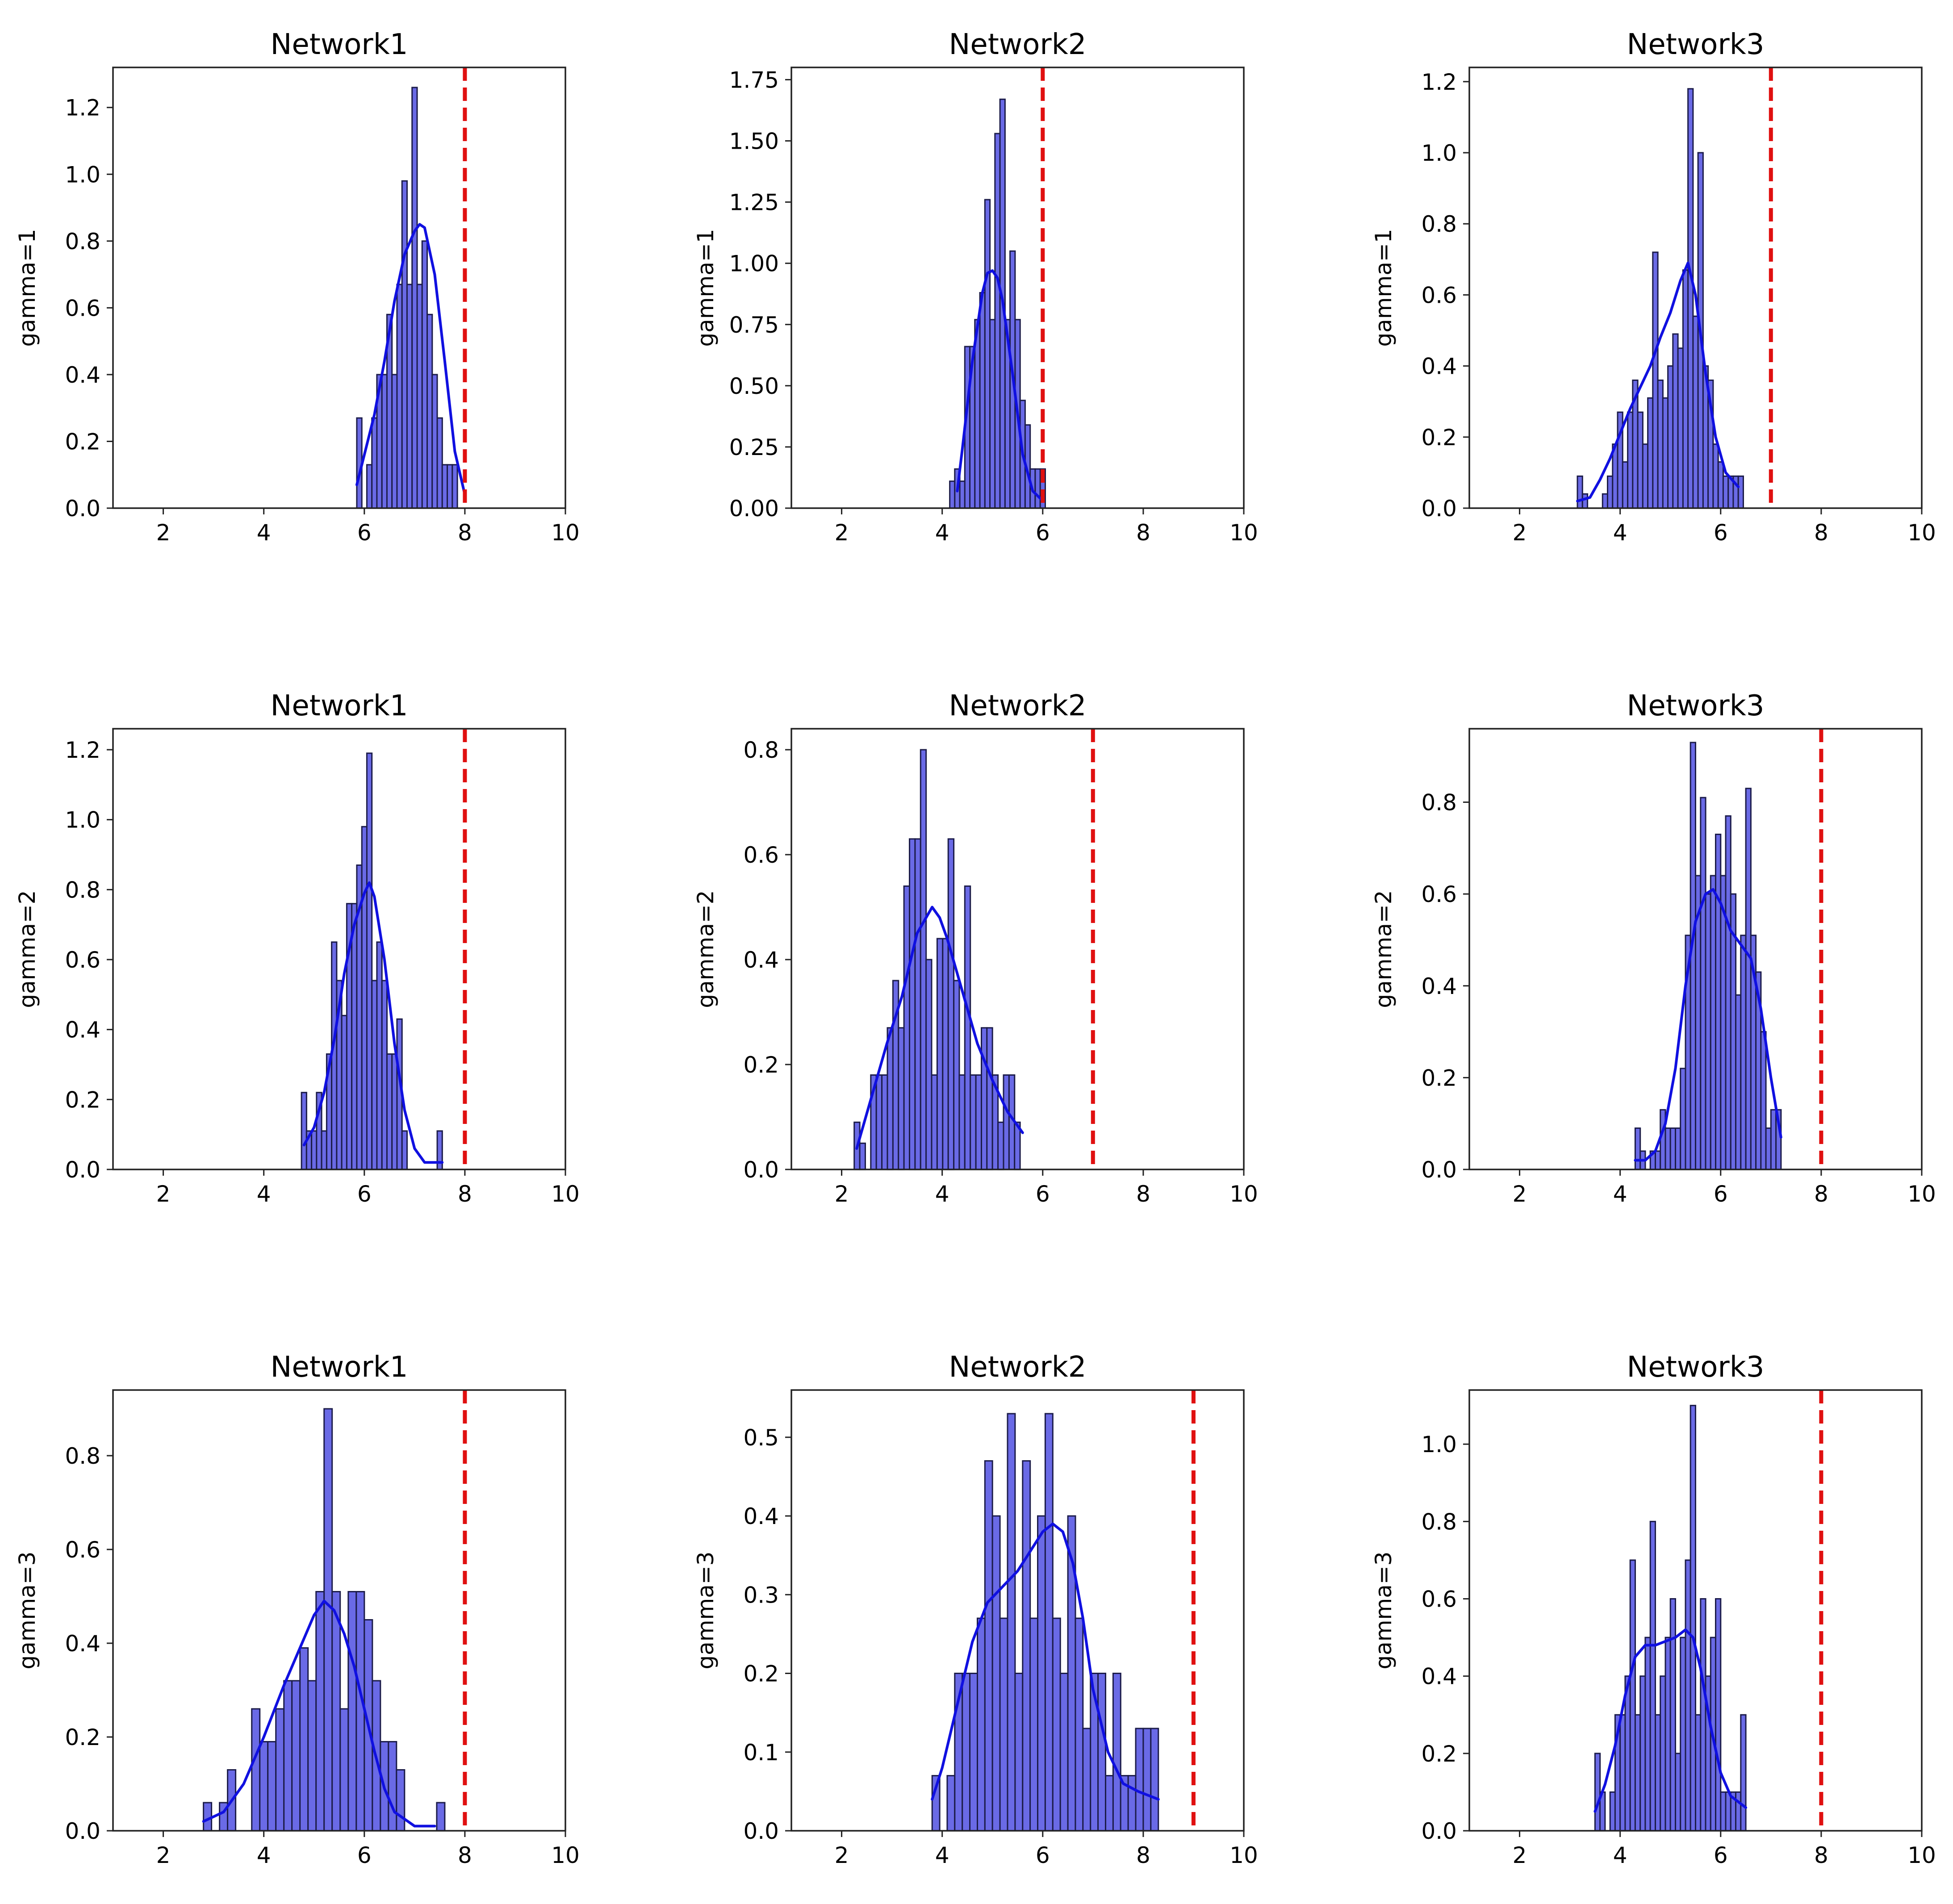 The height and width of the screenshot is (1904, 1953). What do you see at coordinates (942, 1194) in the screenshot?
I see `chart-4-xtick-label-4: 4` at bounding box center [942, 1194].